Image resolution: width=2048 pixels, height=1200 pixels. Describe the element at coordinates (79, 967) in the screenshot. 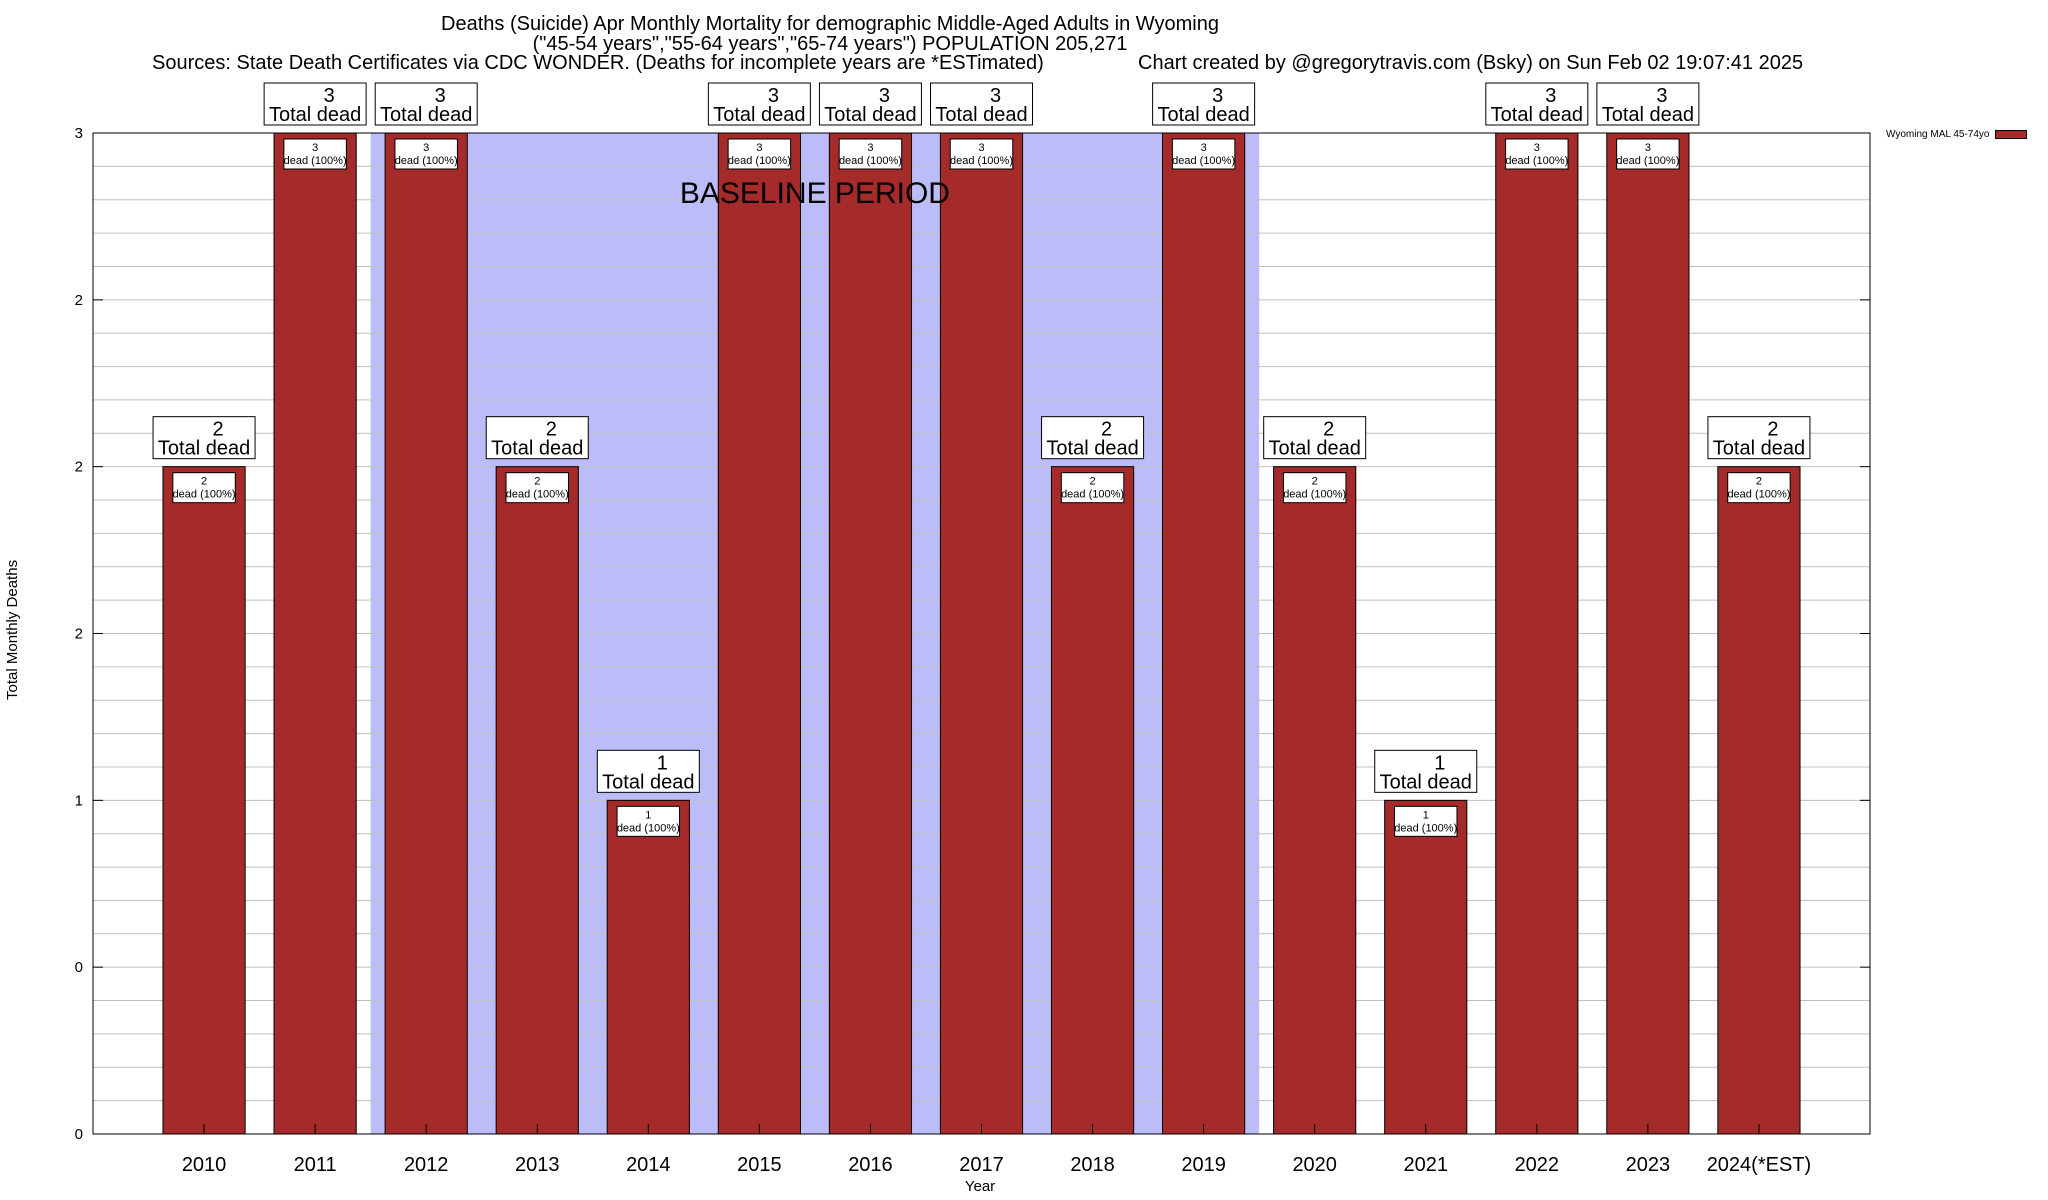

I see `y-tick-label: 0` at that location.